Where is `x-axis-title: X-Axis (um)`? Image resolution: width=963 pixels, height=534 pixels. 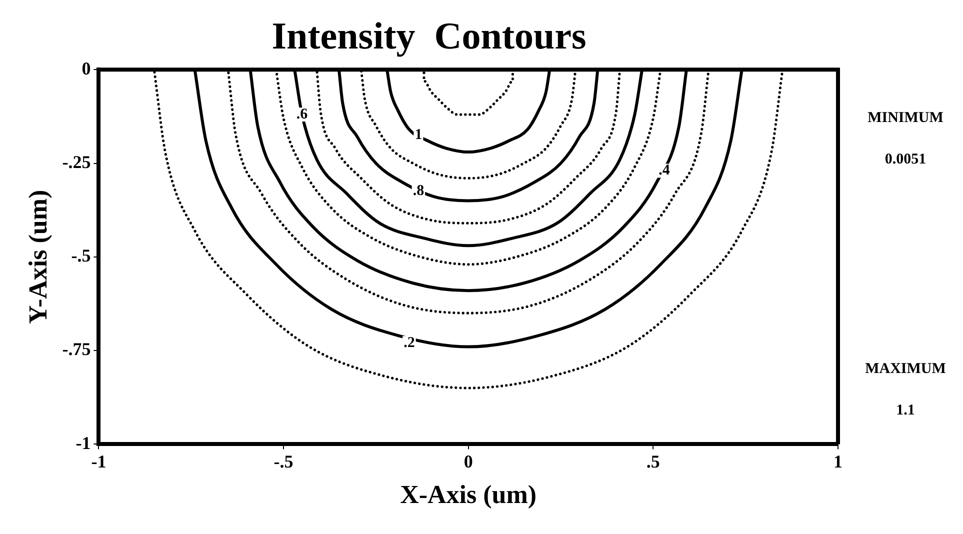 x-axis-title: X-Axis (um) is located at coordinates (468, 495).